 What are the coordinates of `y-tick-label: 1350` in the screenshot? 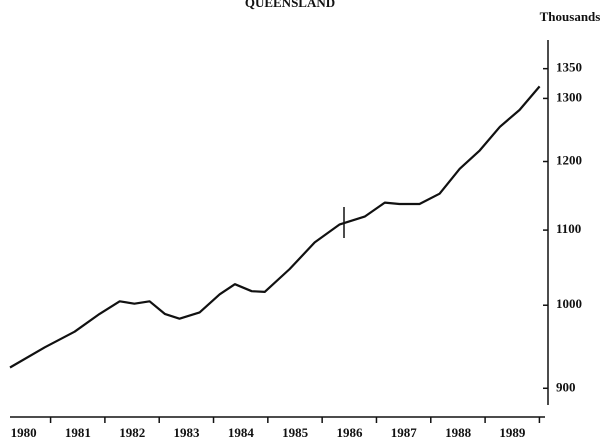 It's located at (569, 67).